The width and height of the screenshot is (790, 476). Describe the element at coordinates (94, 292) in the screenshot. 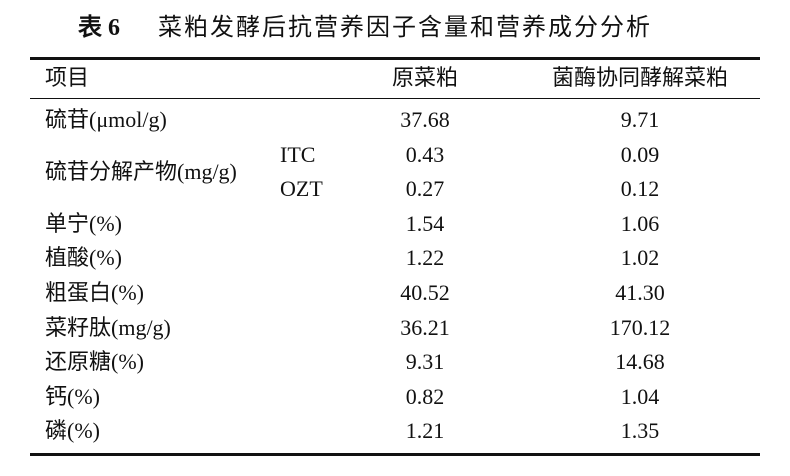

I see `row-label: 粗蛋白(%)` at that location.